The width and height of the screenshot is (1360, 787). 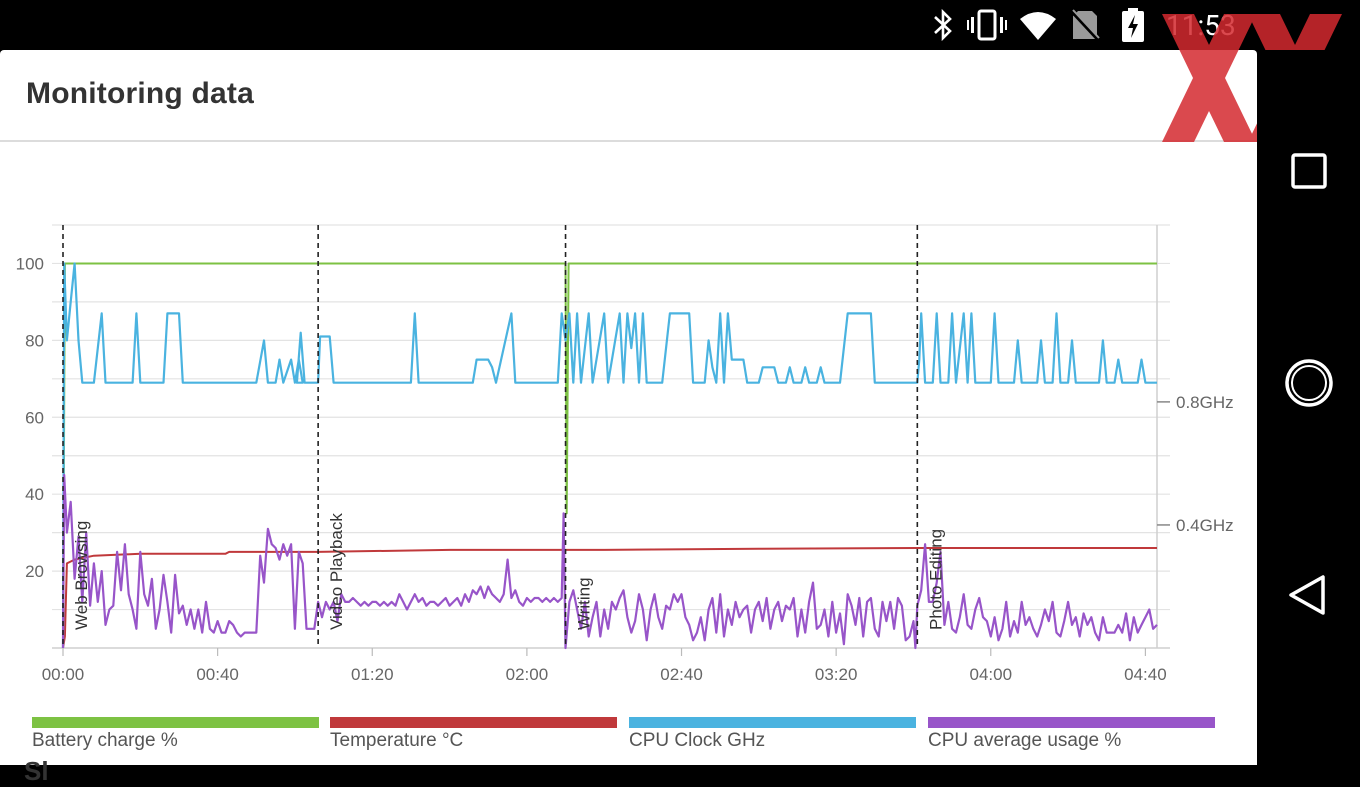 What do you see at coordinates (372, 674) in the screenshot?
I see `x-tick-label: 01:20` at bounding box center [372, 674].